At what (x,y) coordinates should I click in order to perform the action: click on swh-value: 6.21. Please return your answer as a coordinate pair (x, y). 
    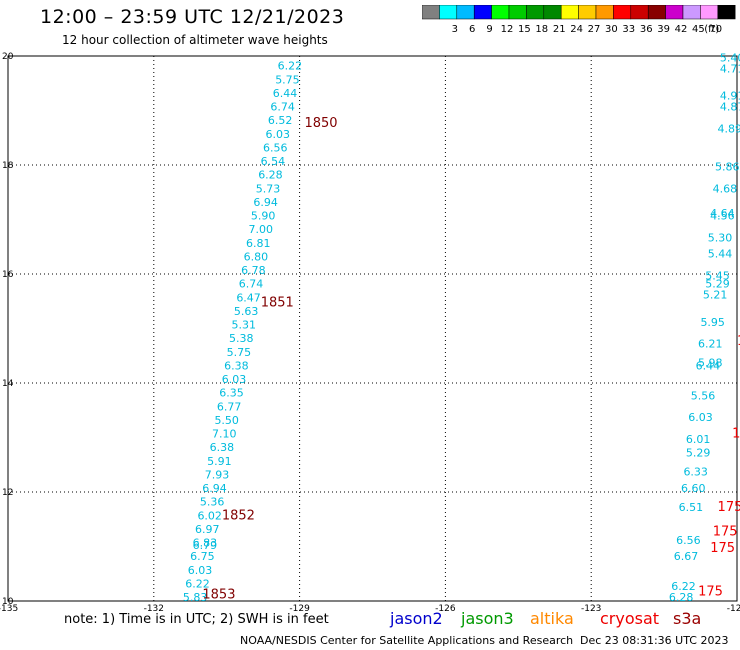
    Looking at the image, I should click on (710, 344).